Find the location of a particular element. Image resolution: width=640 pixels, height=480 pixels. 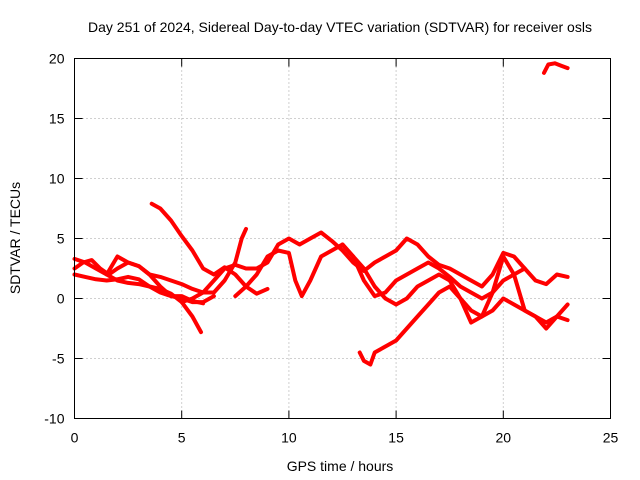

y-tick-label: 20 is located at coordinates (57, 59).